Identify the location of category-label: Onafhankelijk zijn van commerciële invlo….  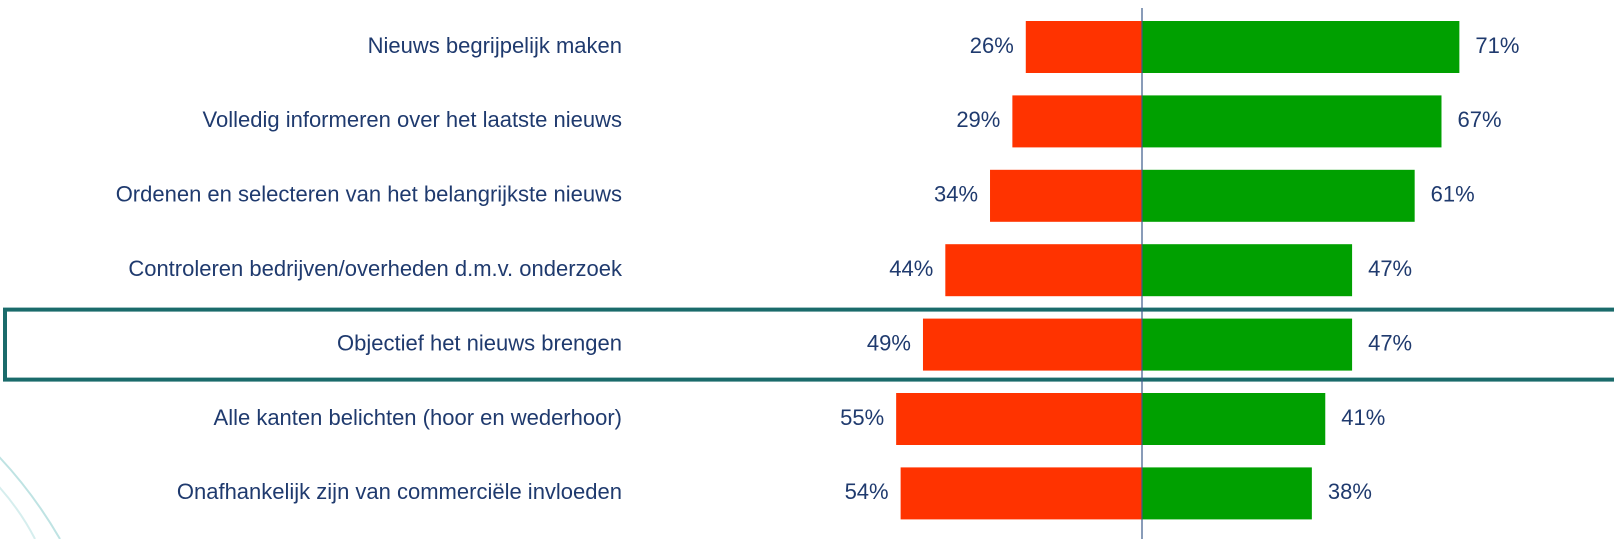
(399, 491).